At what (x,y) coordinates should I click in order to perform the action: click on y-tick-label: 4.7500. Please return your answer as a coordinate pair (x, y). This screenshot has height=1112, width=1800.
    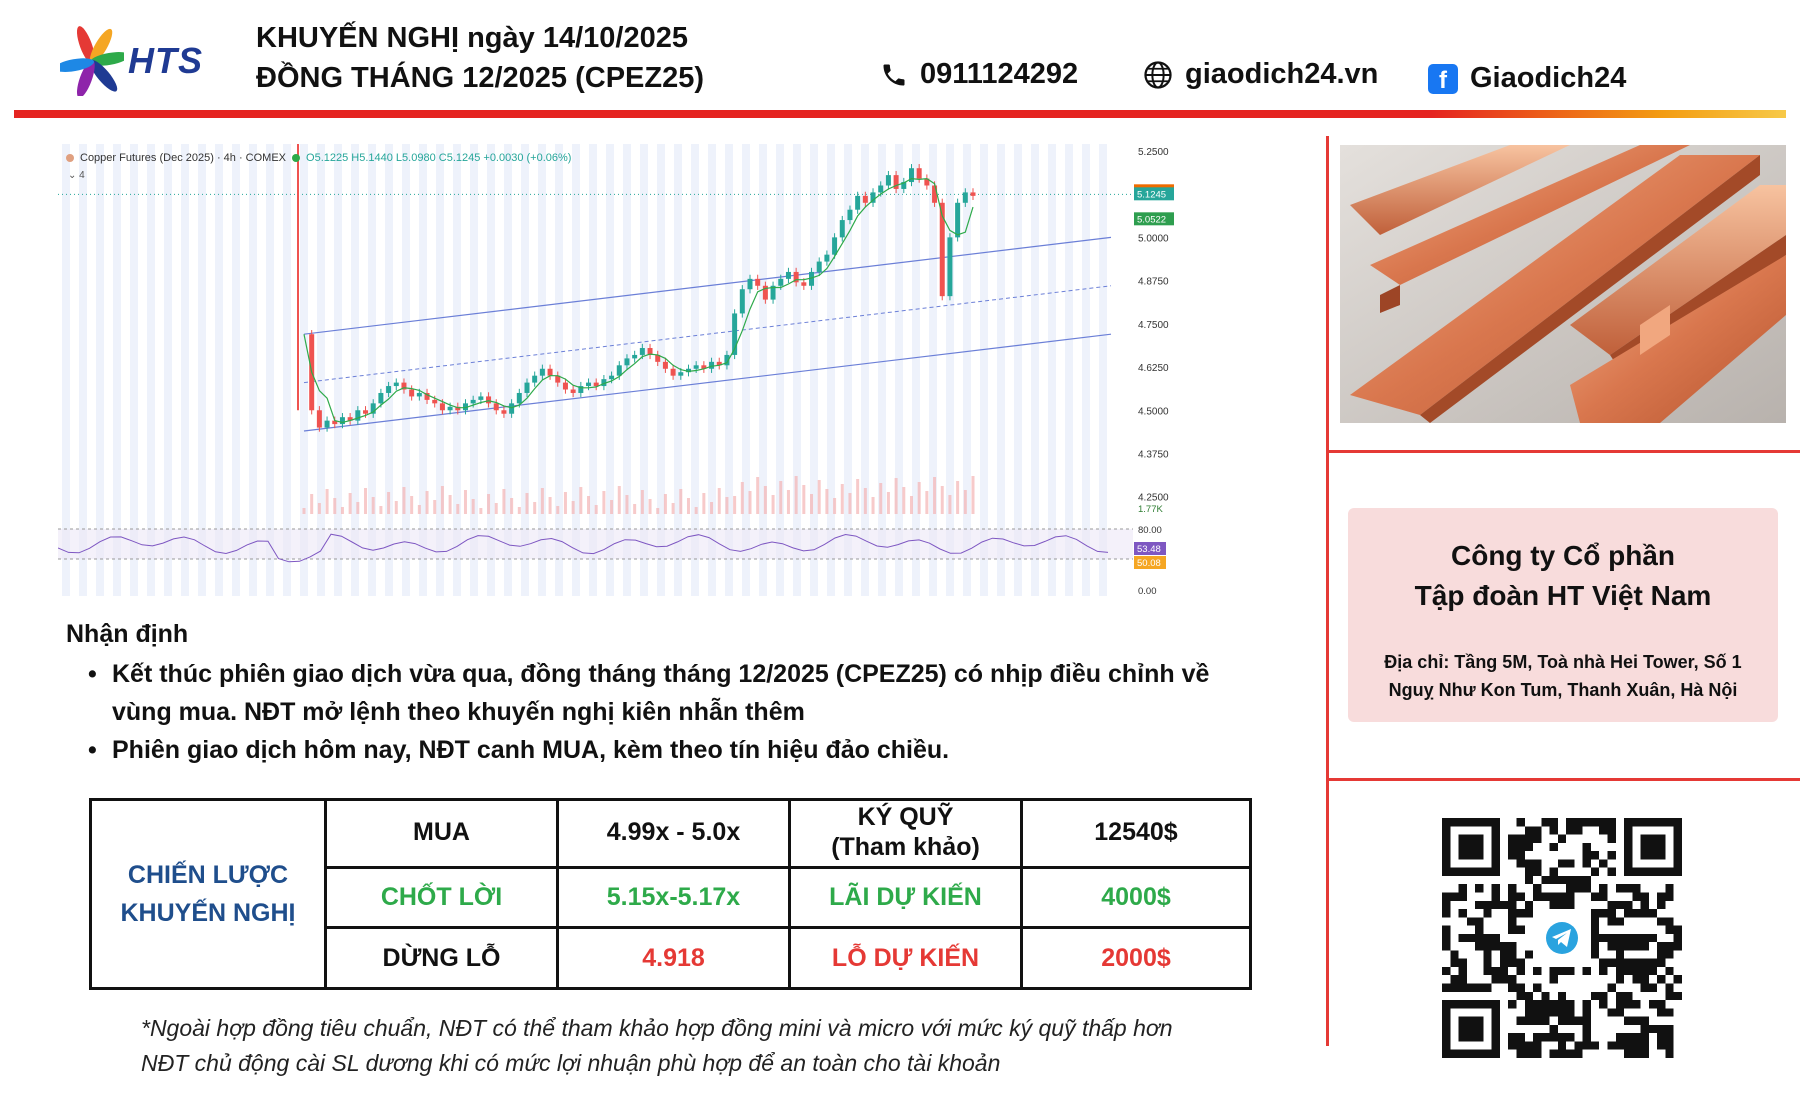
    Looking at the image, I should click on (1153, 325).